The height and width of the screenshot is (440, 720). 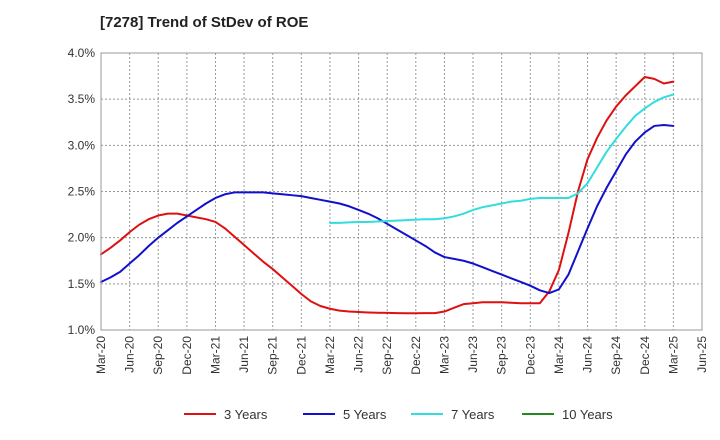 I want to click on x-tick-label: Dec-22, so click(x=416, y=355).